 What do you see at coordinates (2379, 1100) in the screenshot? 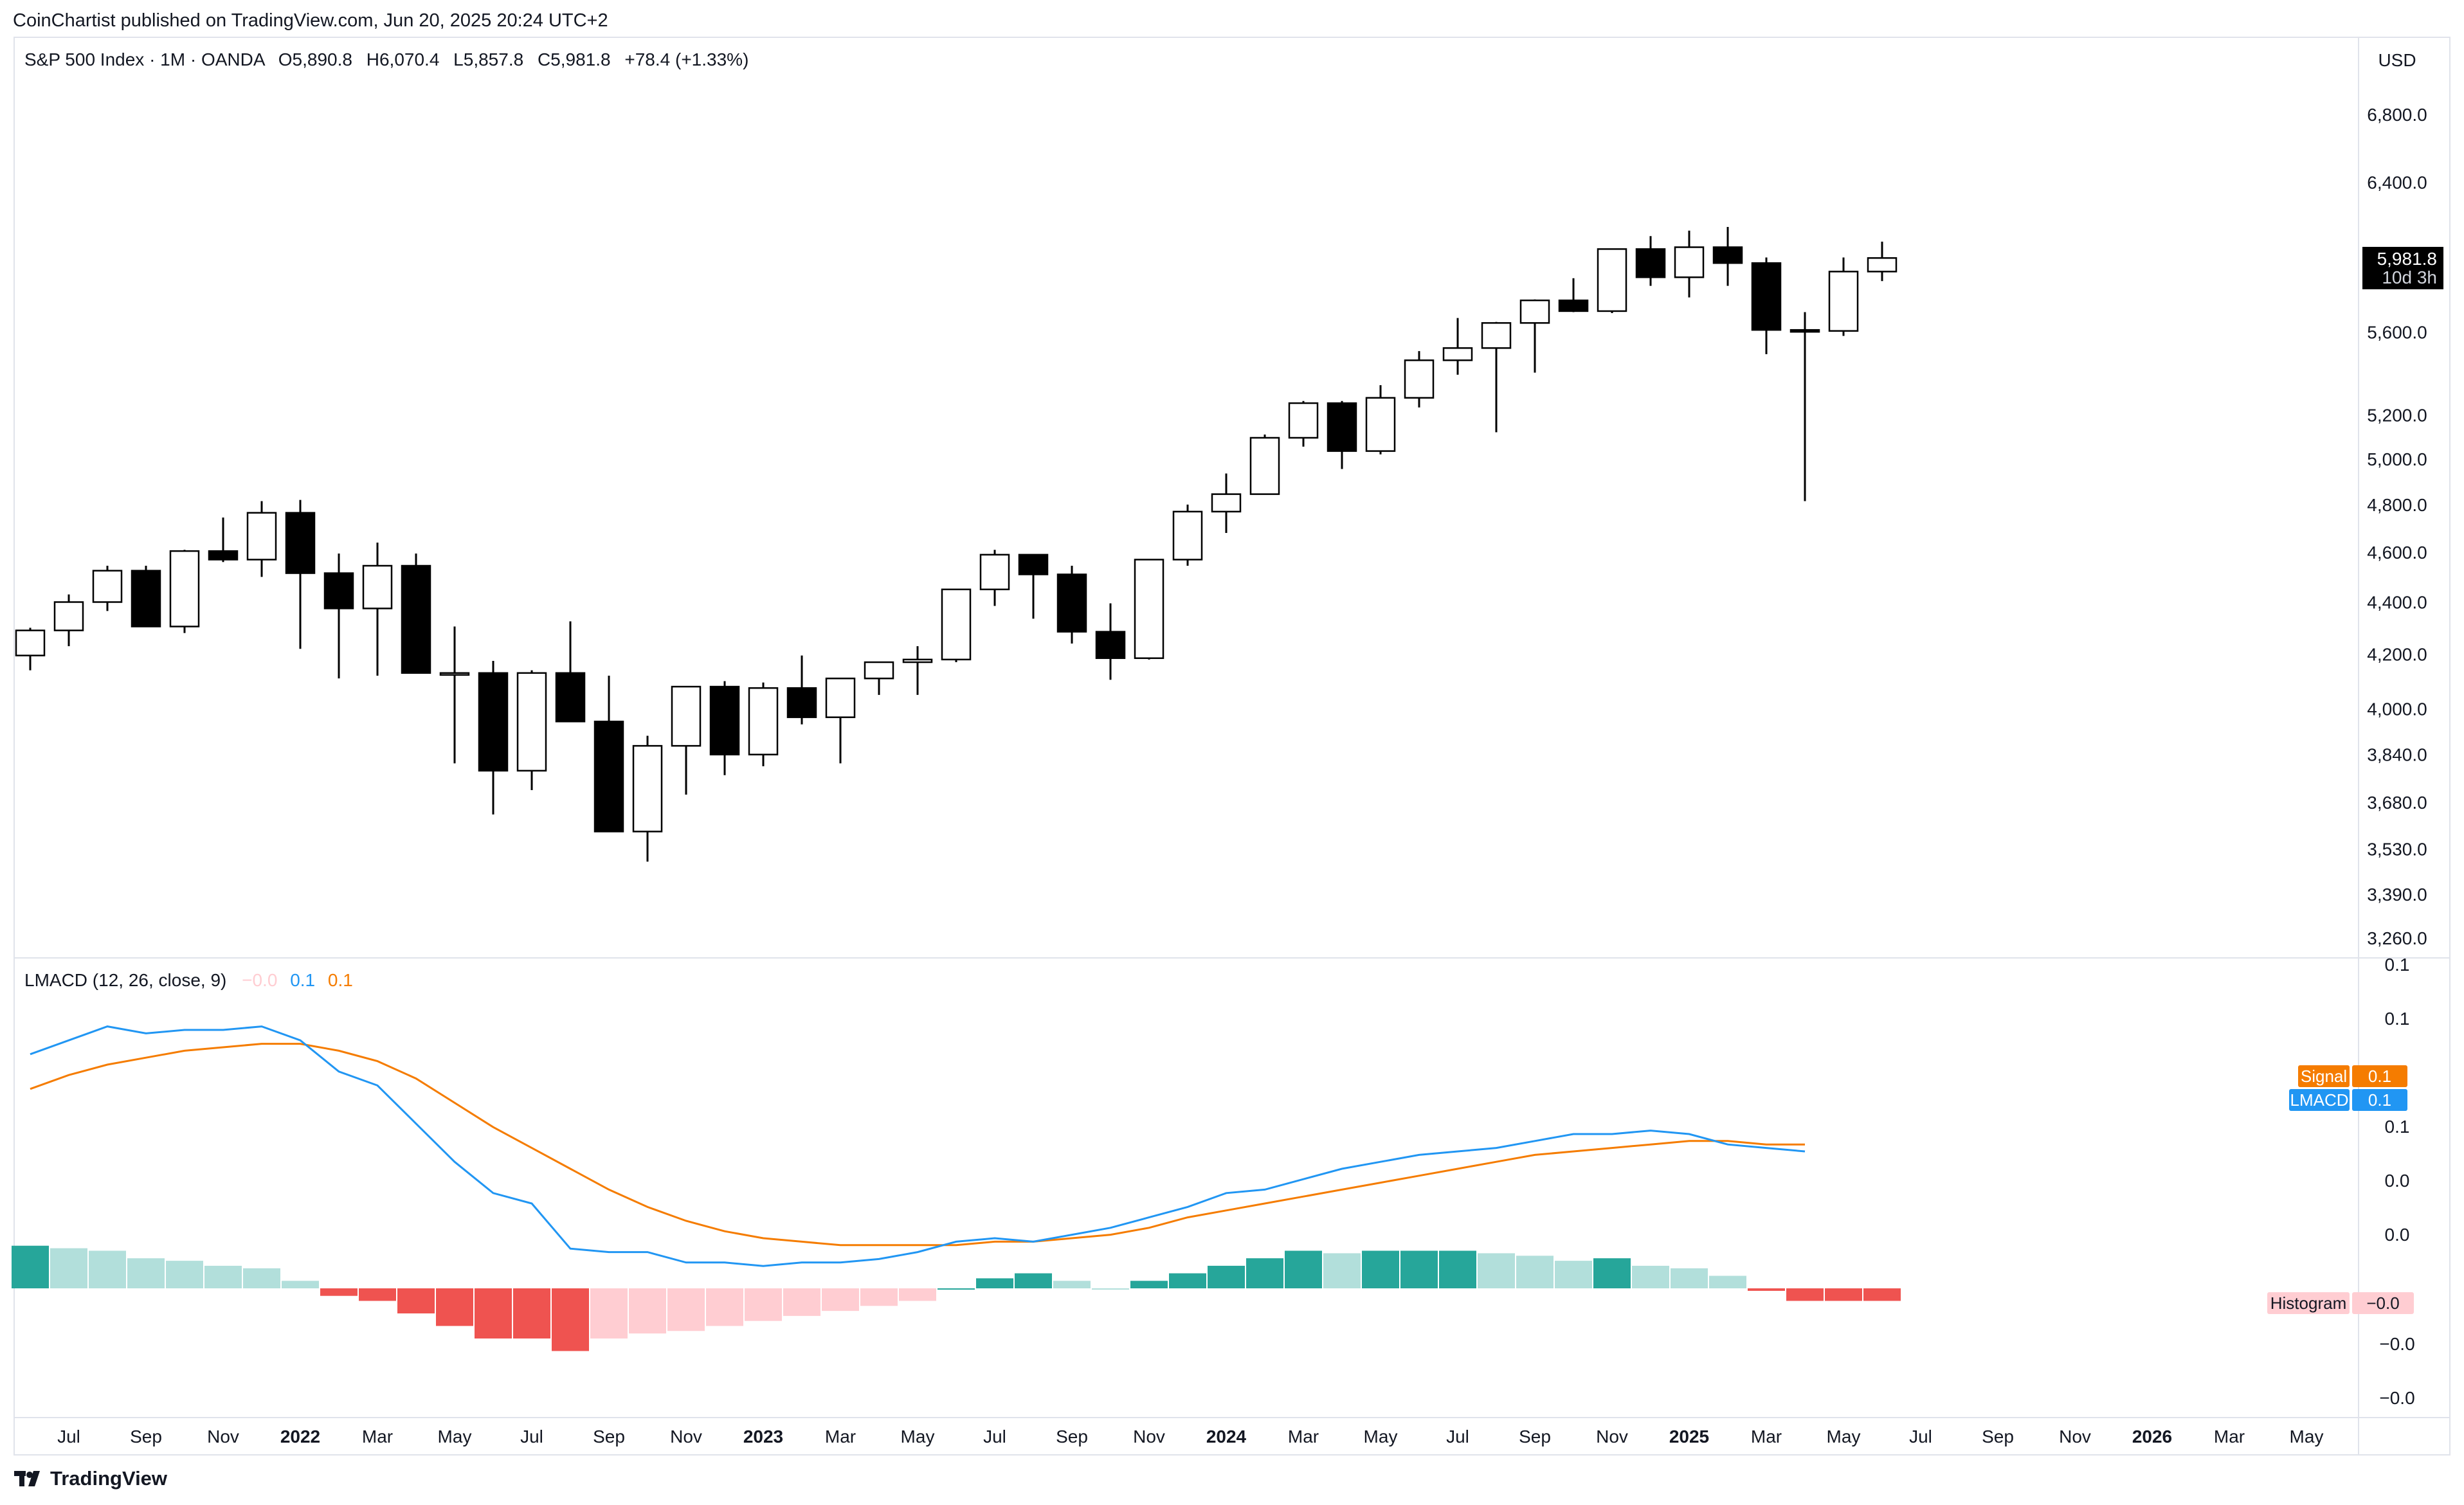
I see `lmacd-tag-value: 0.1` at bounding box center [2379, 1100].